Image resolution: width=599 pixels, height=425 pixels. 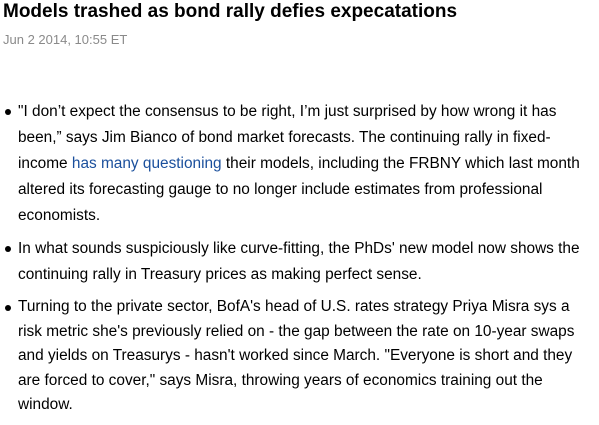 What do you see at coordinates (65, 39) in the screenshot?
I see `article-date: Jun 2 2014, 10:55 ET` at bounding box center [65, 39].